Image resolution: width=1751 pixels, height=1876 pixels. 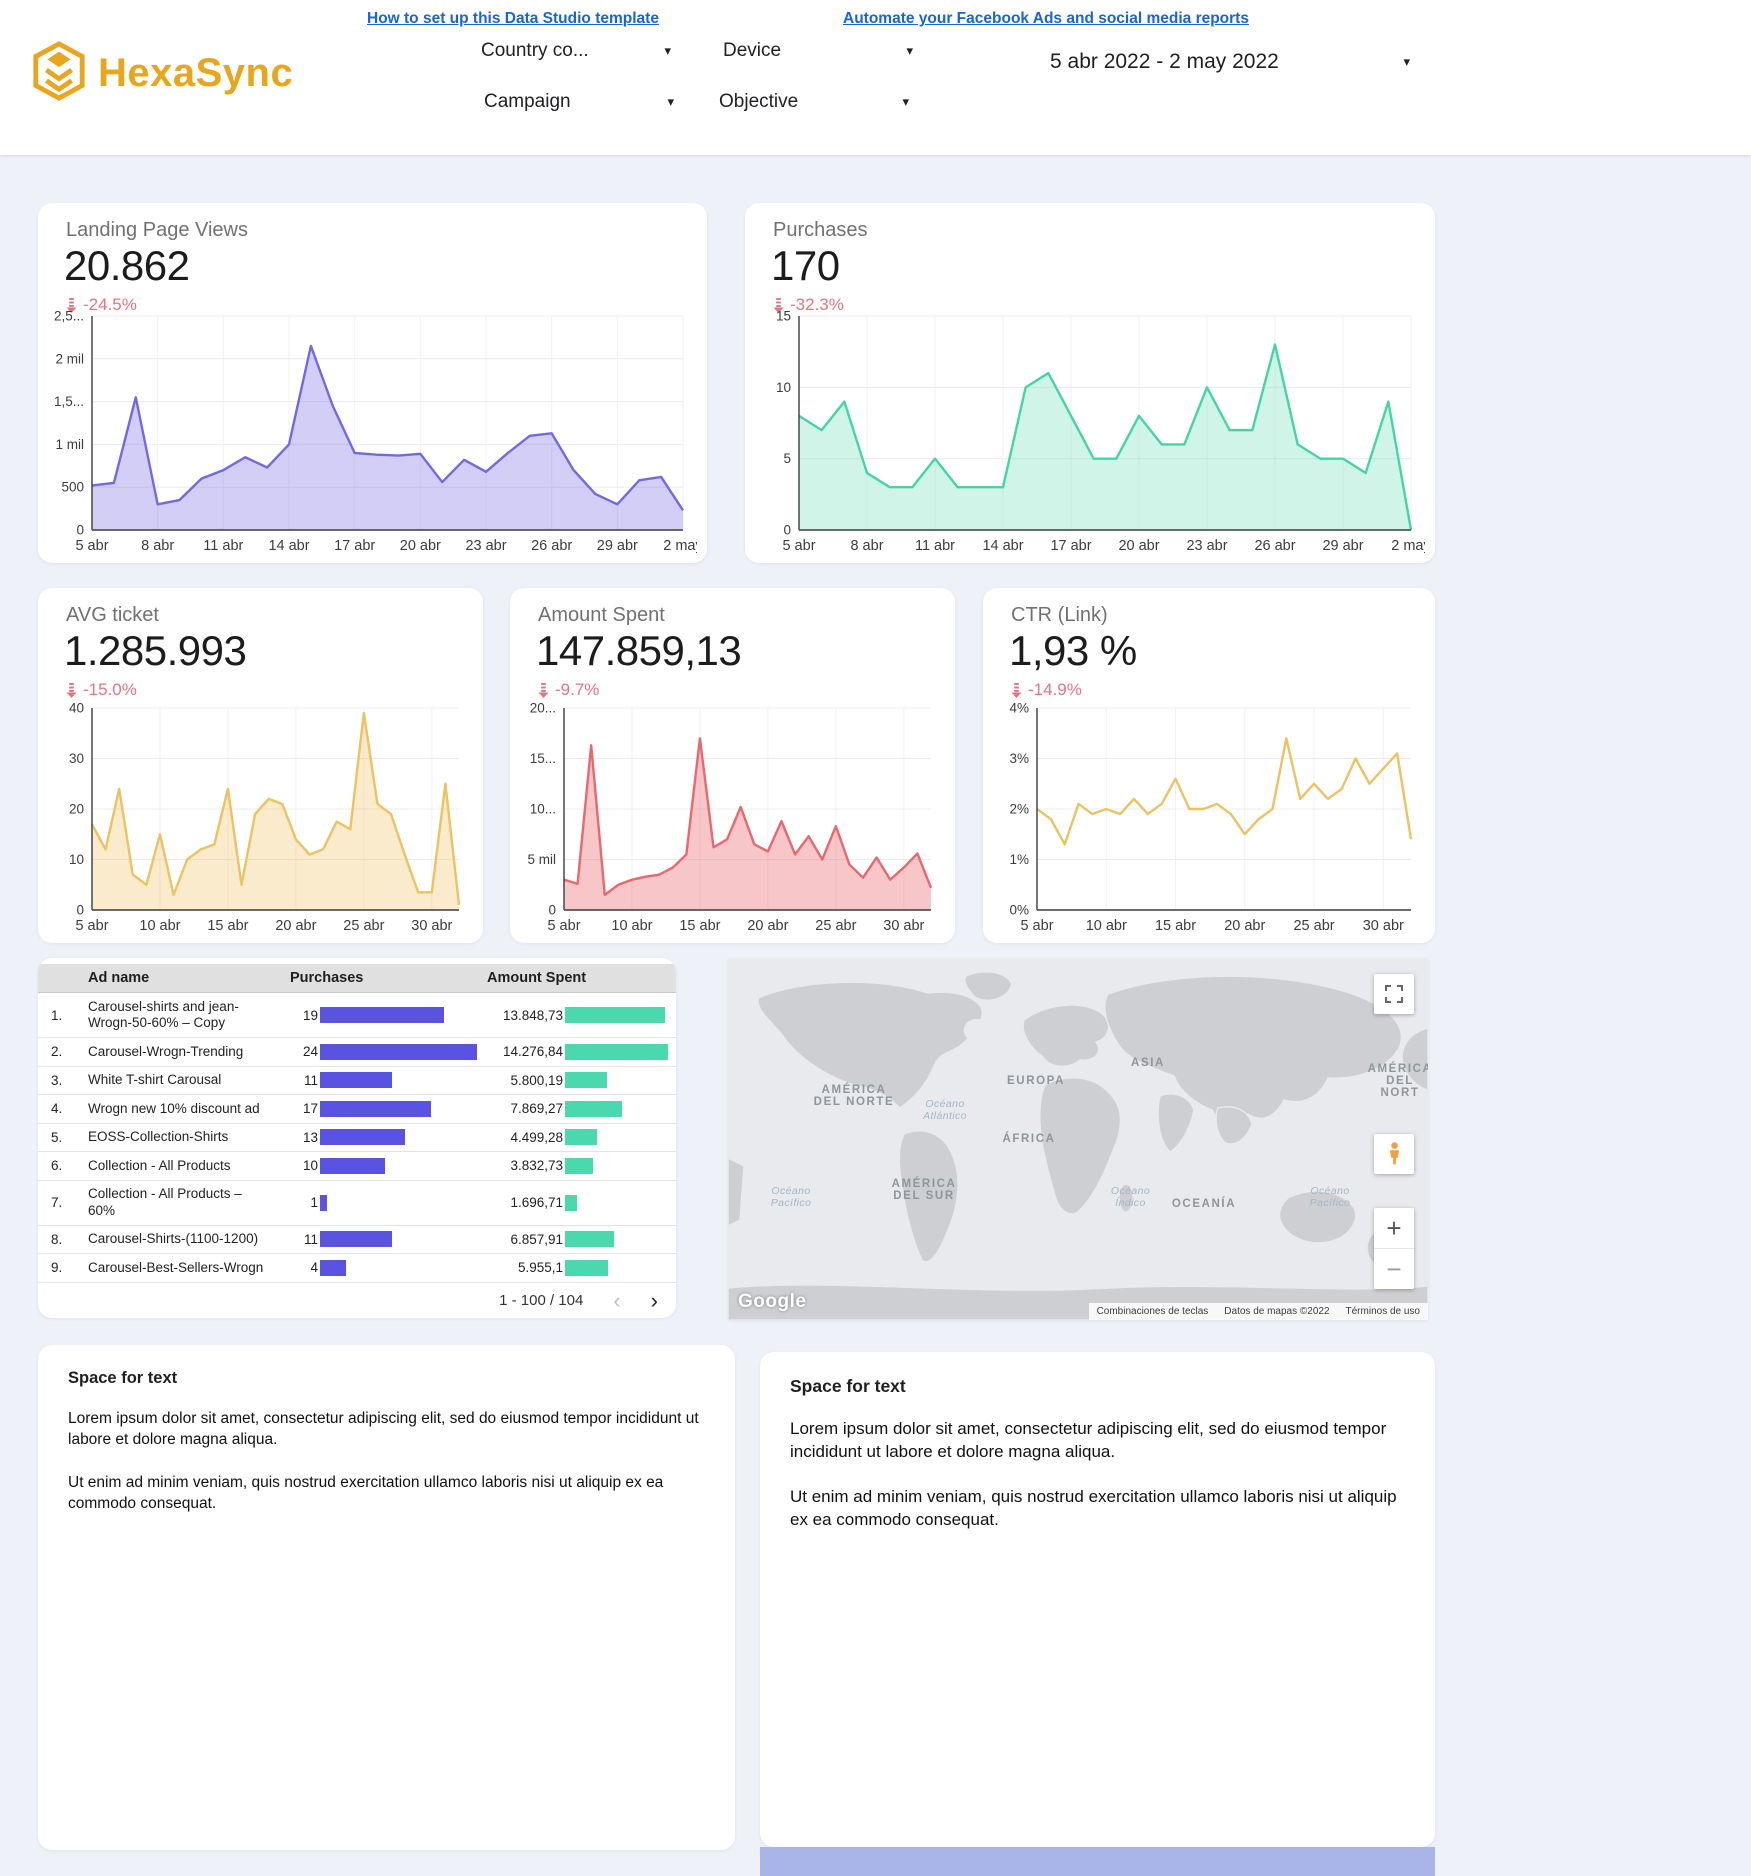 What do you see at coordinates (110, 689) in the screenshot?
I see `metric-delta-value: -15.0%` at bounding box center [110, 689].